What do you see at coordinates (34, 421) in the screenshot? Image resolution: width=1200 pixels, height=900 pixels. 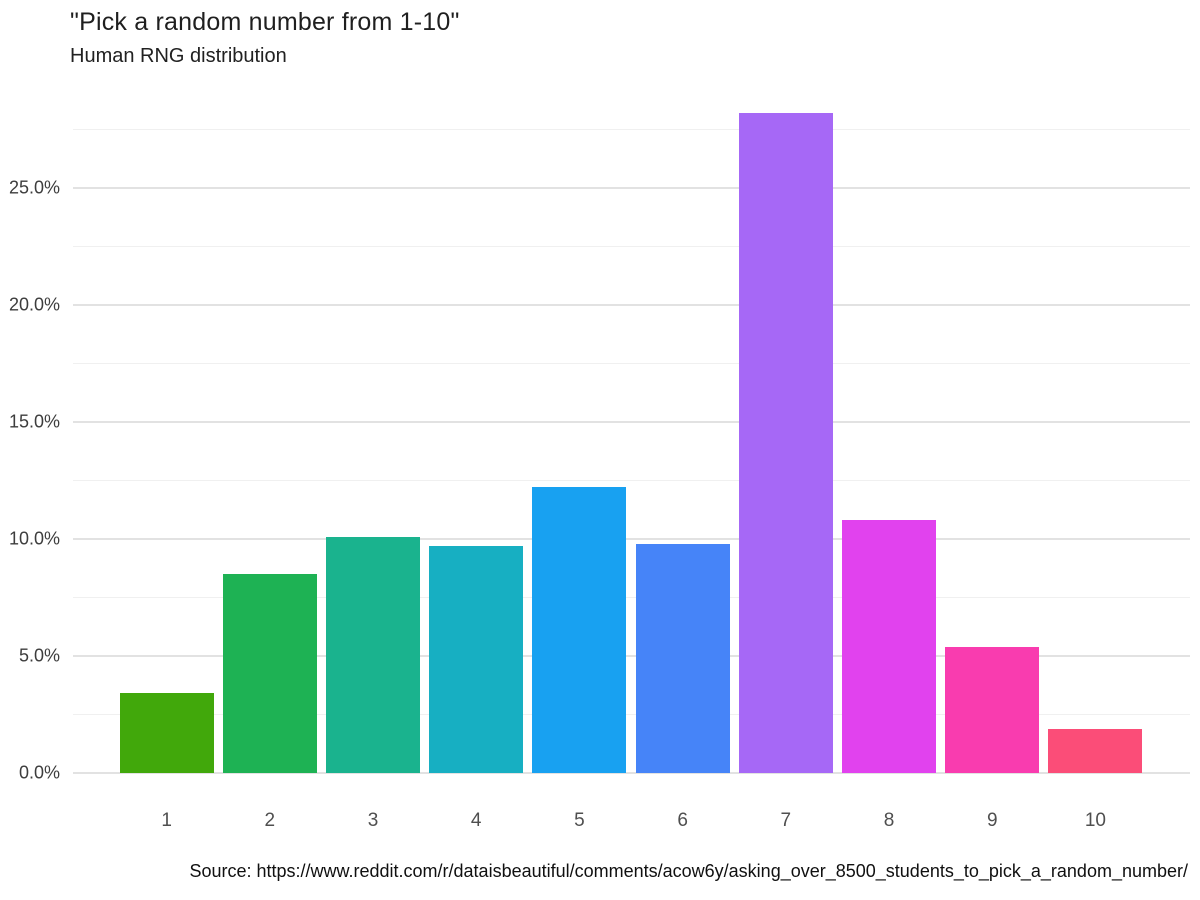 I see `y-tick-label: 15.0%` at bounding box center [34, 421].